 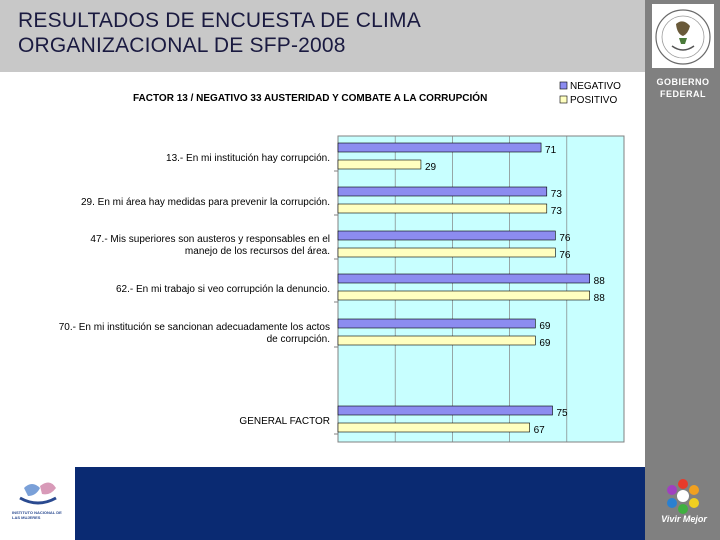 What do you see at coordinates (37, 515) in the screenshot?
I see `institute-name: INSTITUTO NACIONAL DE LAS MUJERES` at bounding box center [37, 515].